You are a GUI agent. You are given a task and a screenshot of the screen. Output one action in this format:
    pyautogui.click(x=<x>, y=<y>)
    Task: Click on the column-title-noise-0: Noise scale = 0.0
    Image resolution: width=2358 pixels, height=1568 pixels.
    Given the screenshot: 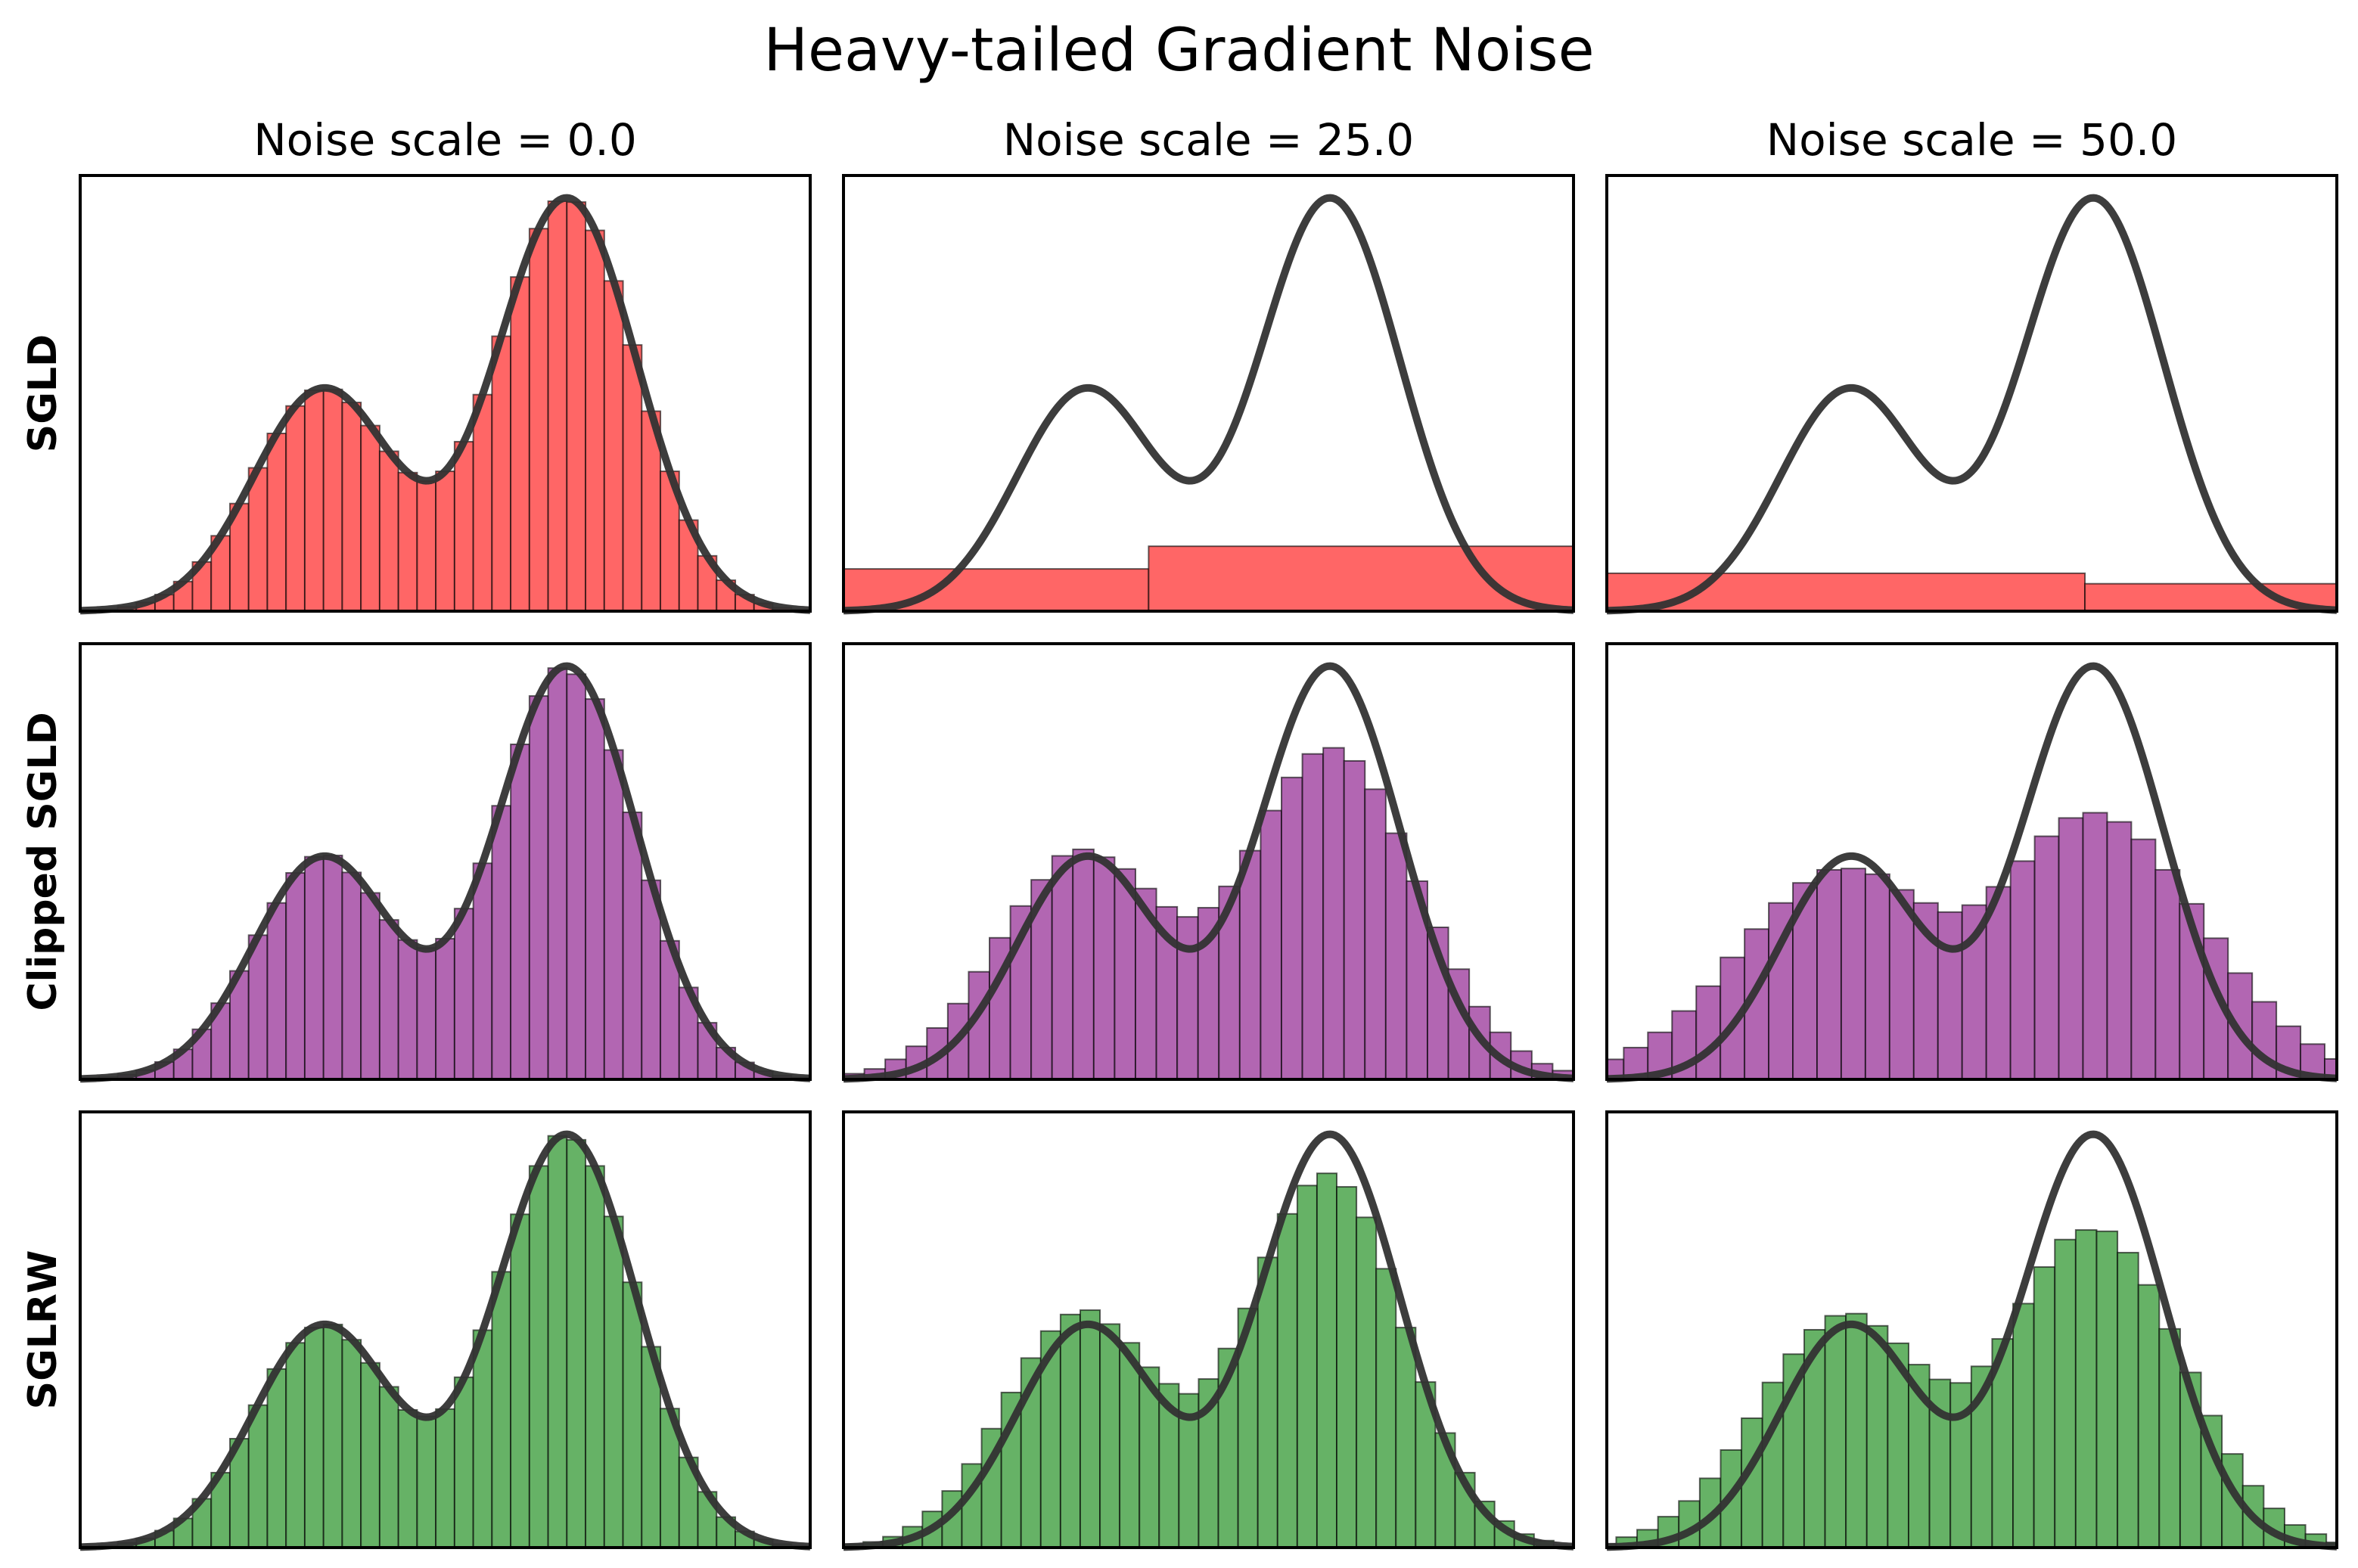 What is the action you would take?
    pyautogui.click(x=445, y=140)
    